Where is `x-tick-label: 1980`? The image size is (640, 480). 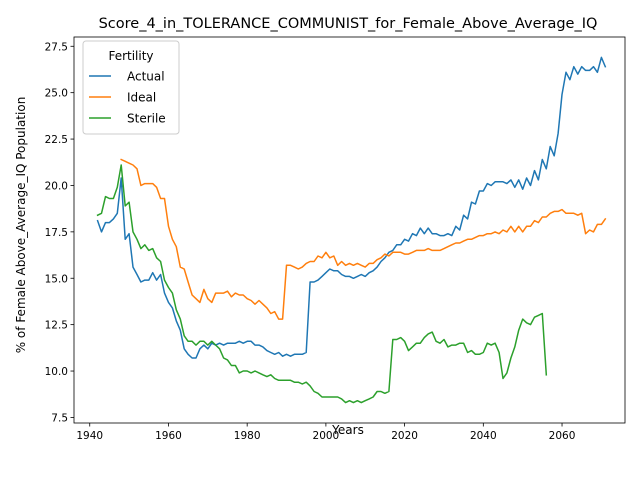 x-tick-label: 1980 is located at coordinates (247, 436).